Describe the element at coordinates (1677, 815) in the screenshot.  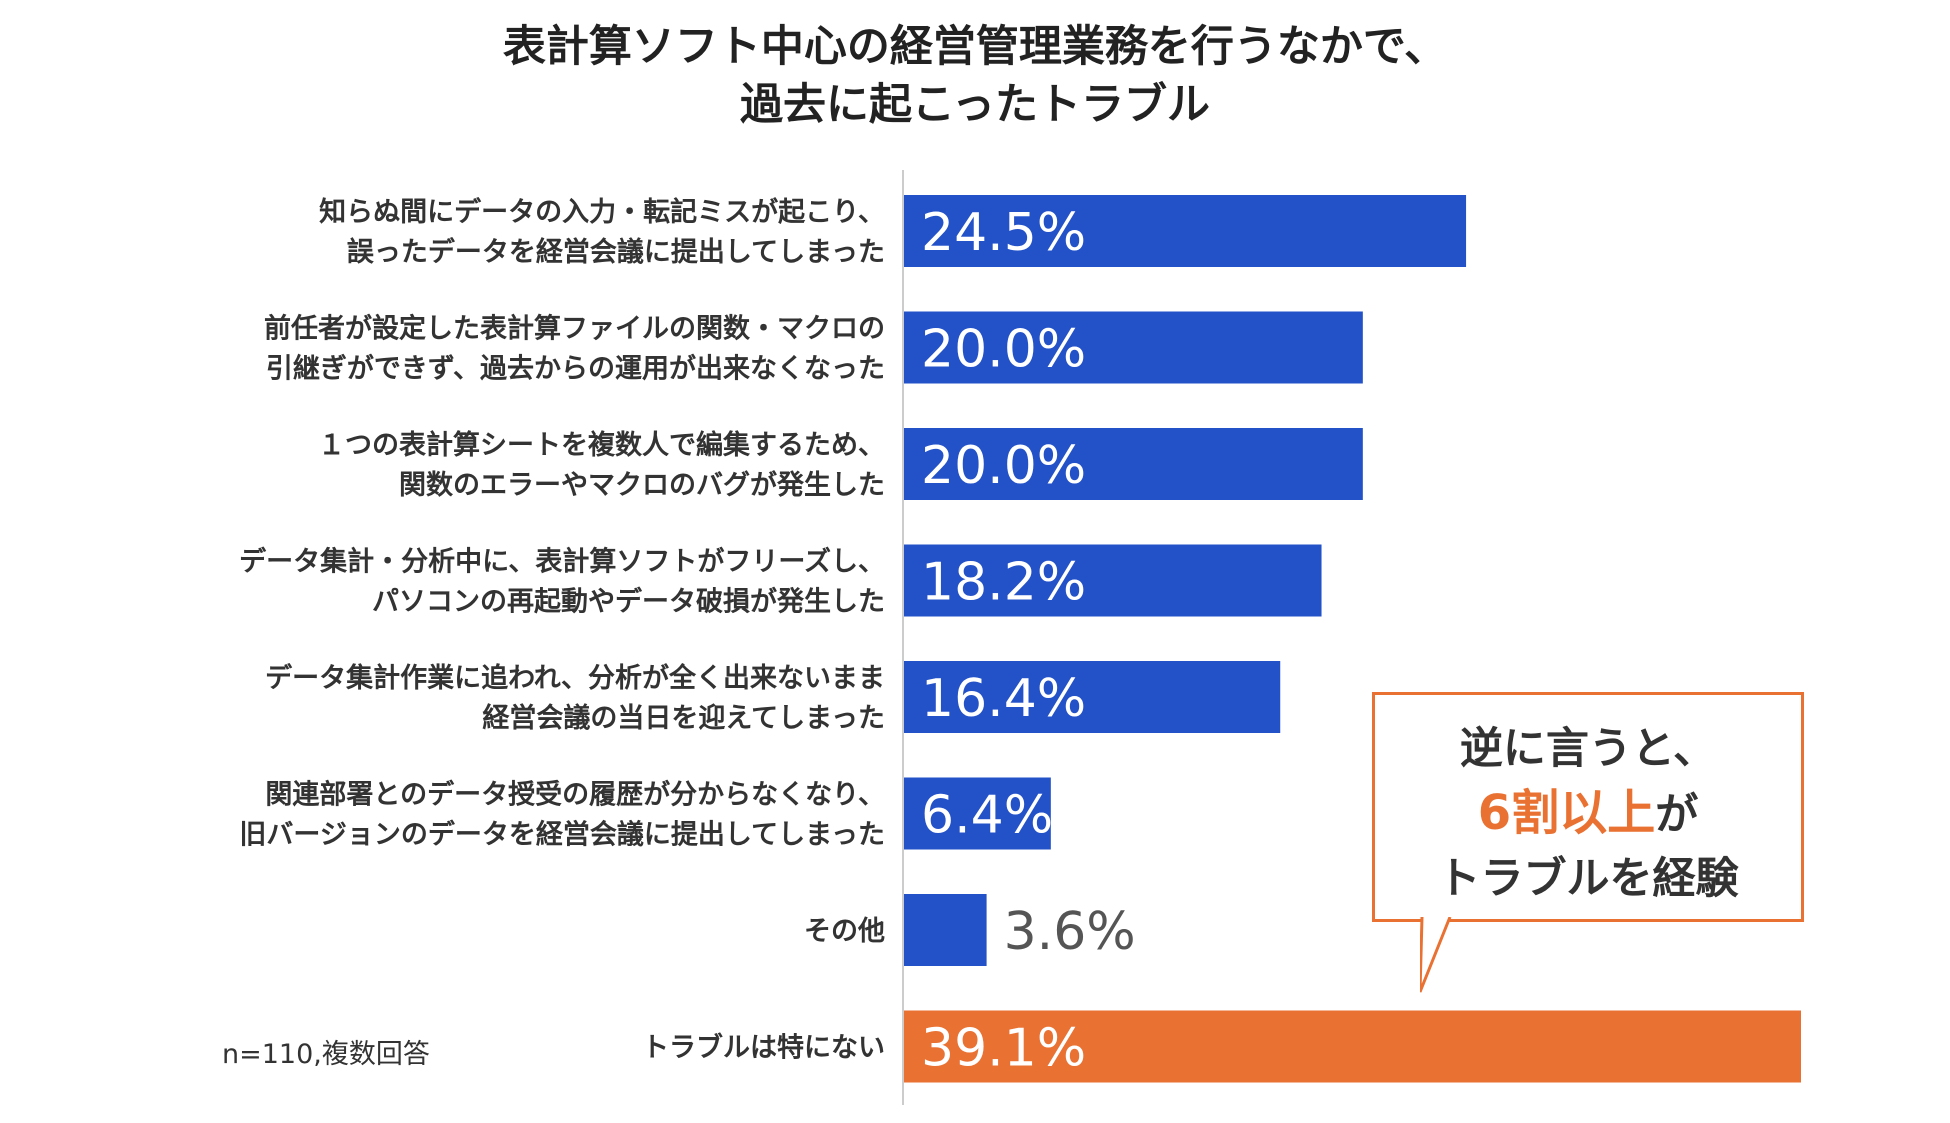
I see `callout-suffix: が` at that location.